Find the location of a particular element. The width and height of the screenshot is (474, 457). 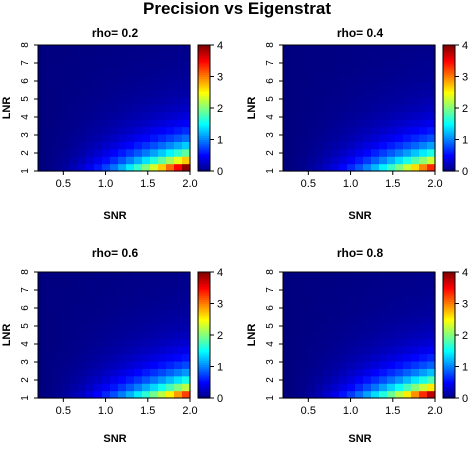

y-tick-label: 5 is located at coordinates (270, 99).